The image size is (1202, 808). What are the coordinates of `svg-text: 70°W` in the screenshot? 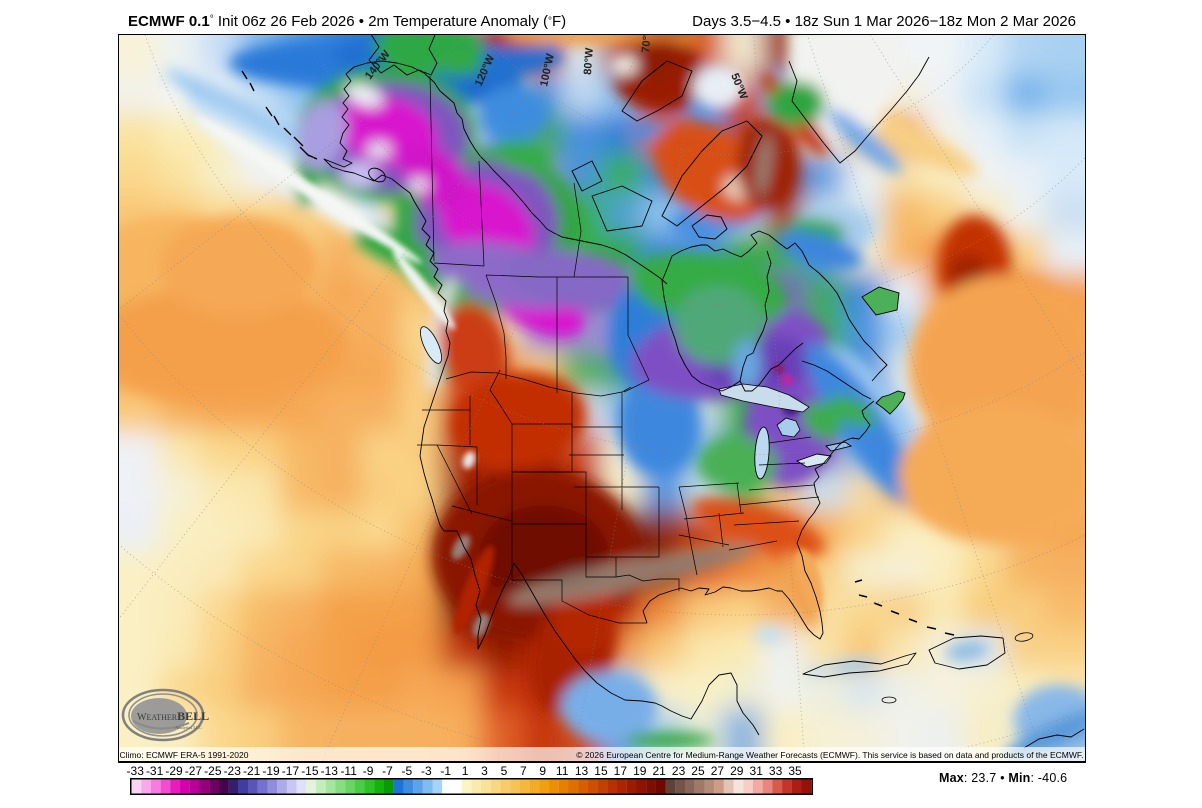 It's located at (647, 44).